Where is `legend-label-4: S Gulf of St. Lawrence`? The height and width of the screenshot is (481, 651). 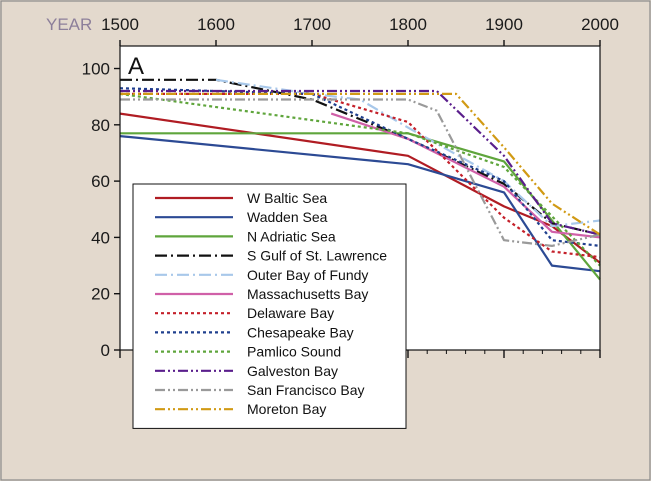 legend-label-4: S Gulf of St. Lawrence is located at coordinates (317, 256).